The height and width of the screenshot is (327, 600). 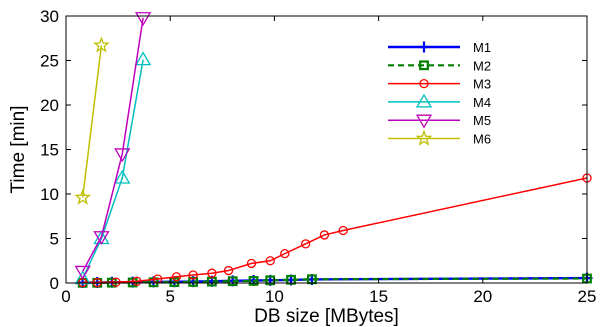 I want to click on series-m6, so click(x=92, y=120).